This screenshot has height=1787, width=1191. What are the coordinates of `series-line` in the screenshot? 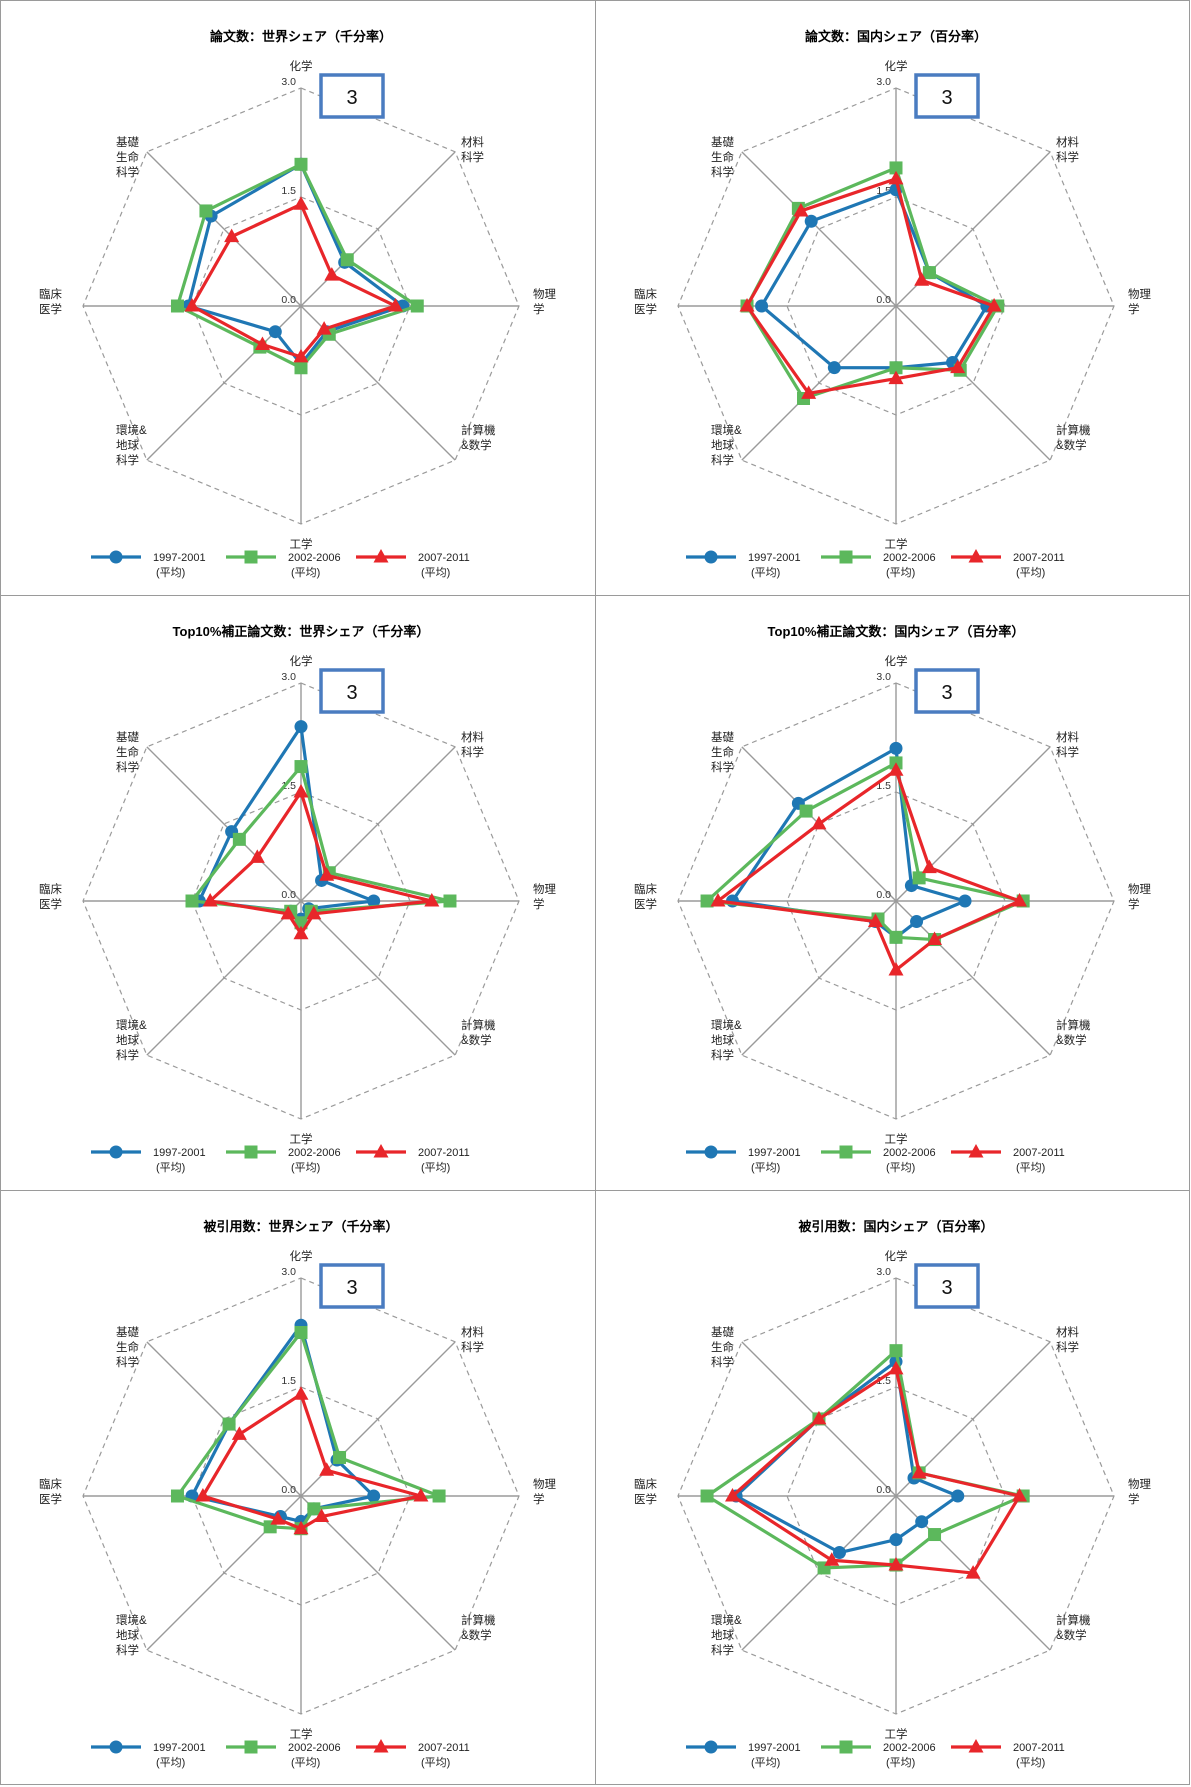 It's located at (869, 870).